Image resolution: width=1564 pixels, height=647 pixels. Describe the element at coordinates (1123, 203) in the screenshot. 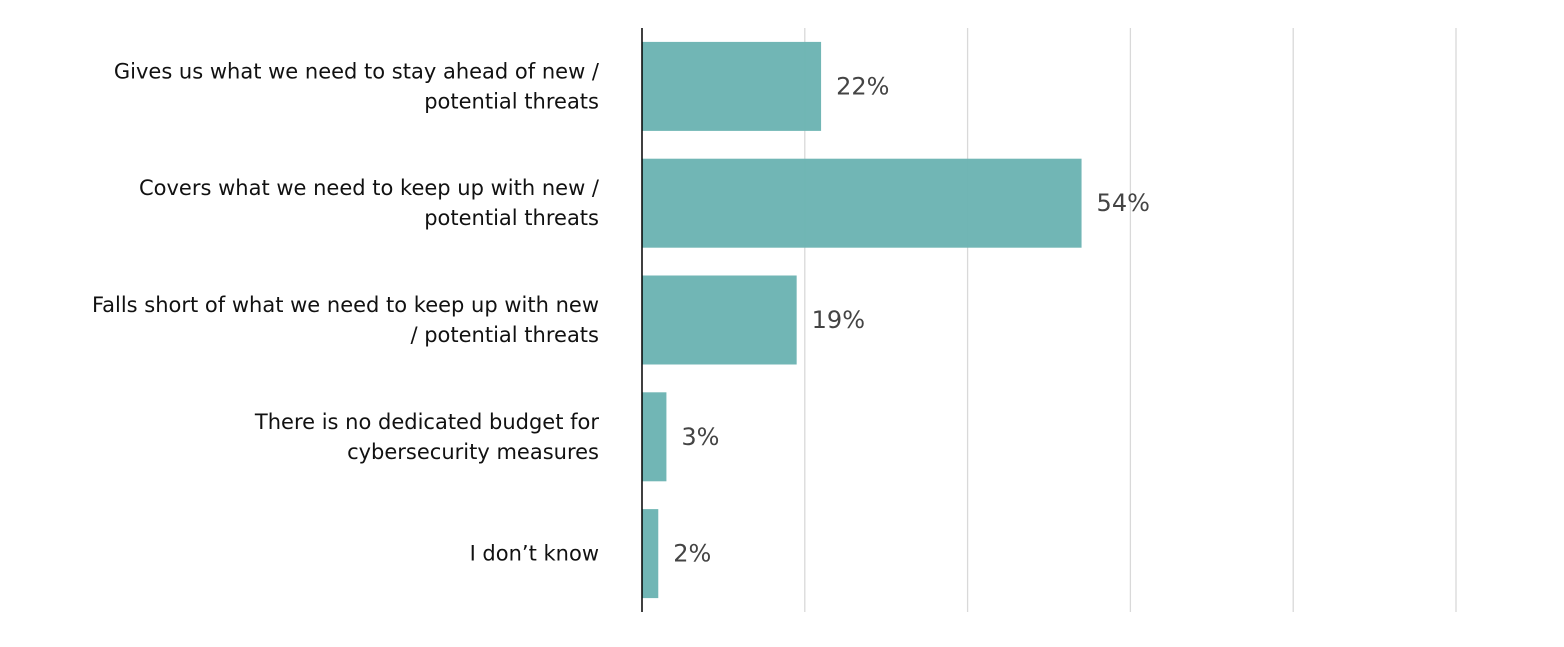

I see `data-label: 54%` at that location.